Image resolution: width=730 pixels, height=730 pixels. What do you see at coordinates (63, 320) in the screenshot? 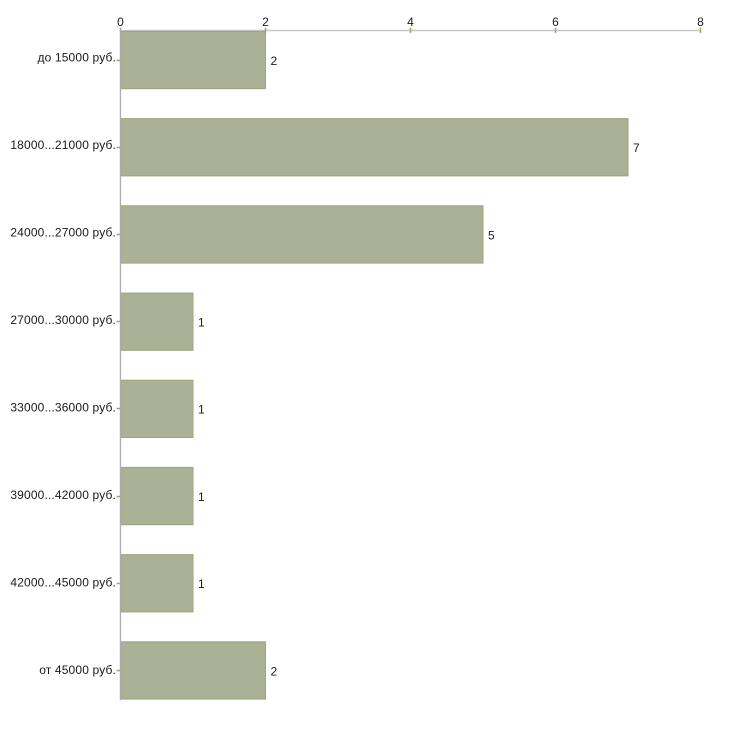
I see `svg-text: 27000...30000 руб.` at bounding box center [63, 320].